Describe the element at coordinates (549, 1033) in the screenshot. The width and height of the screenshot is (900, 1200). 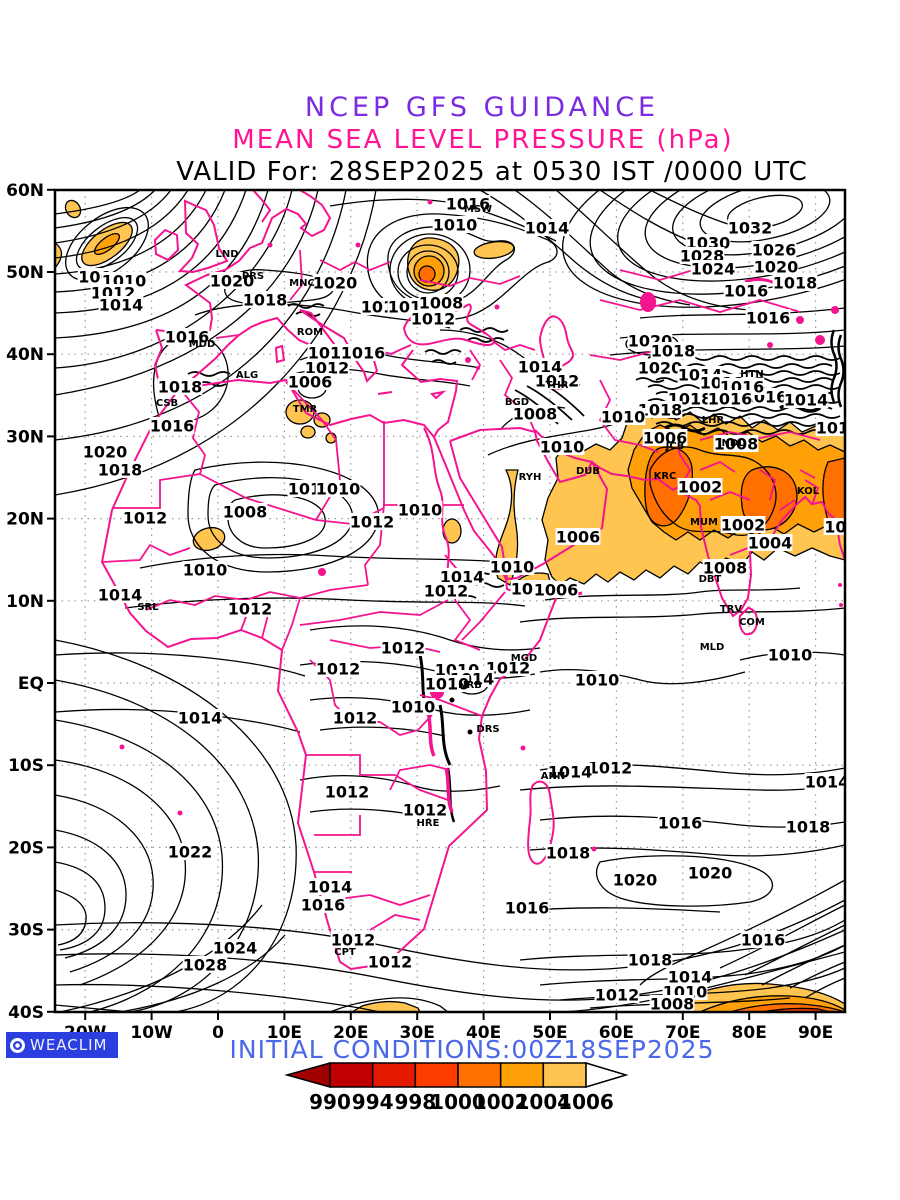
I see `lon-tick-label: 50E` at that location.